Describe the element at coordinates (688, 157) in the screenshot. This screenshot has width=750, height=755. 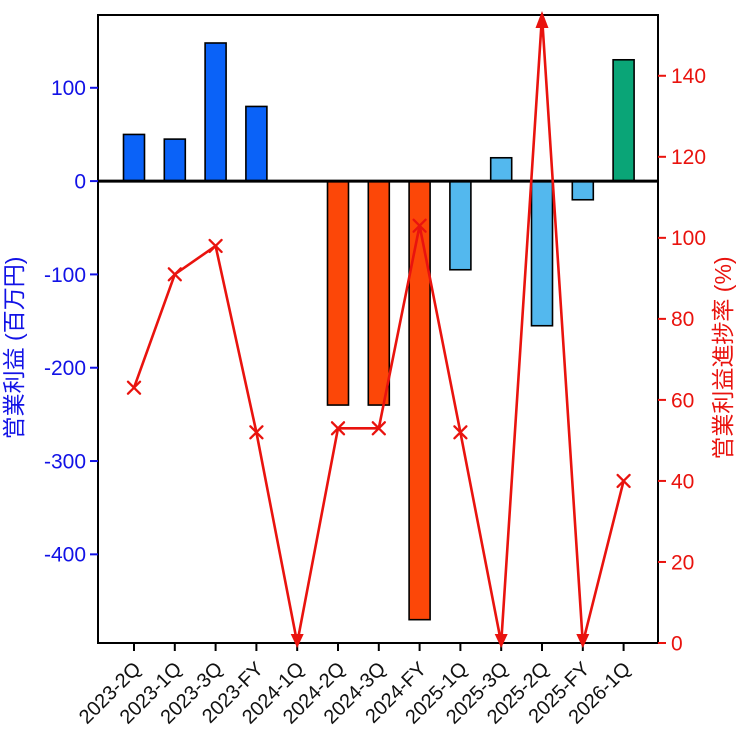
I see `right-tick-label: 120` at that location.